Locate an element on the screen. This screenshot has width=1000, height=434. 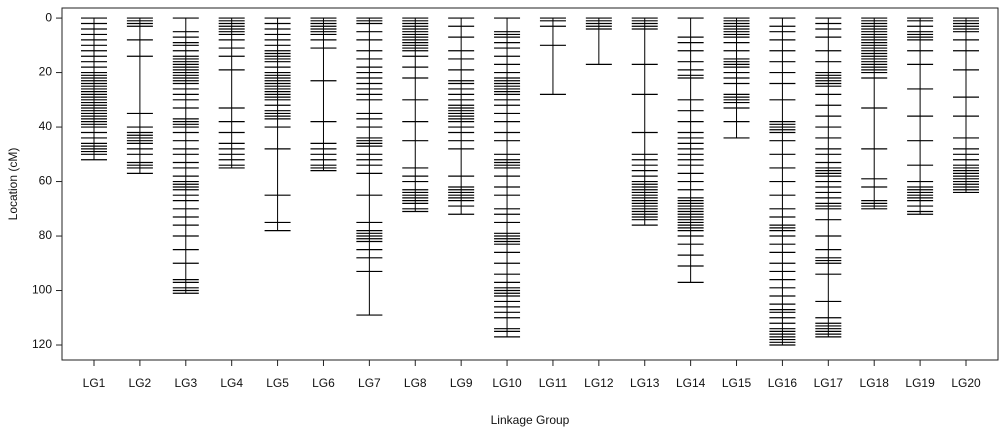
y-tick-label: 20 is located at coordinates (46, 72).